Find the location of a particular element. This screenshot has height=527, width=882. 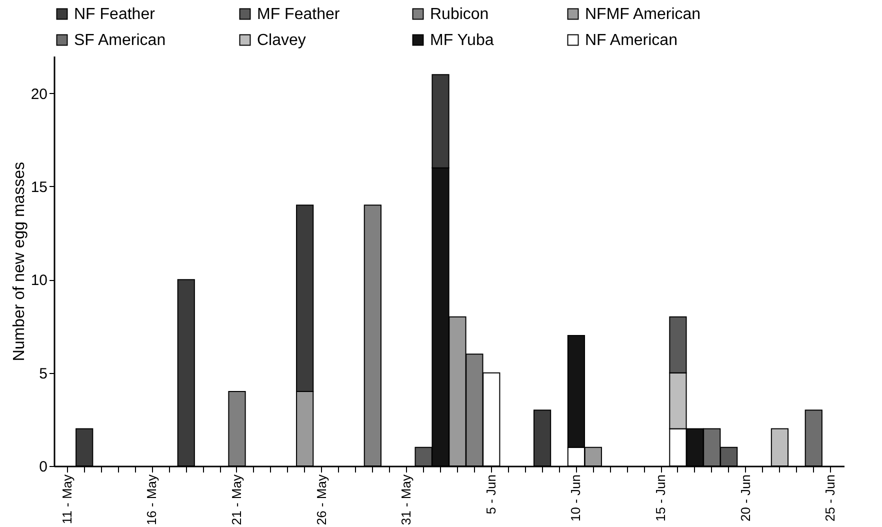

legend-label: NFMF American is located at coordinates (643, 14).